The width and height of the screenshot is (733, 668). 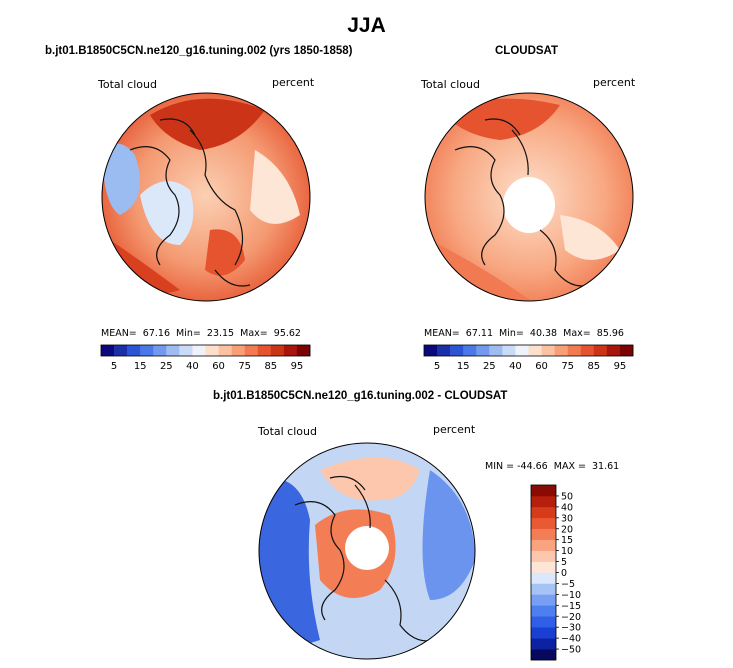 I want to click on diff-colorbar-tick-label: 50, so click(x=567, y=496).